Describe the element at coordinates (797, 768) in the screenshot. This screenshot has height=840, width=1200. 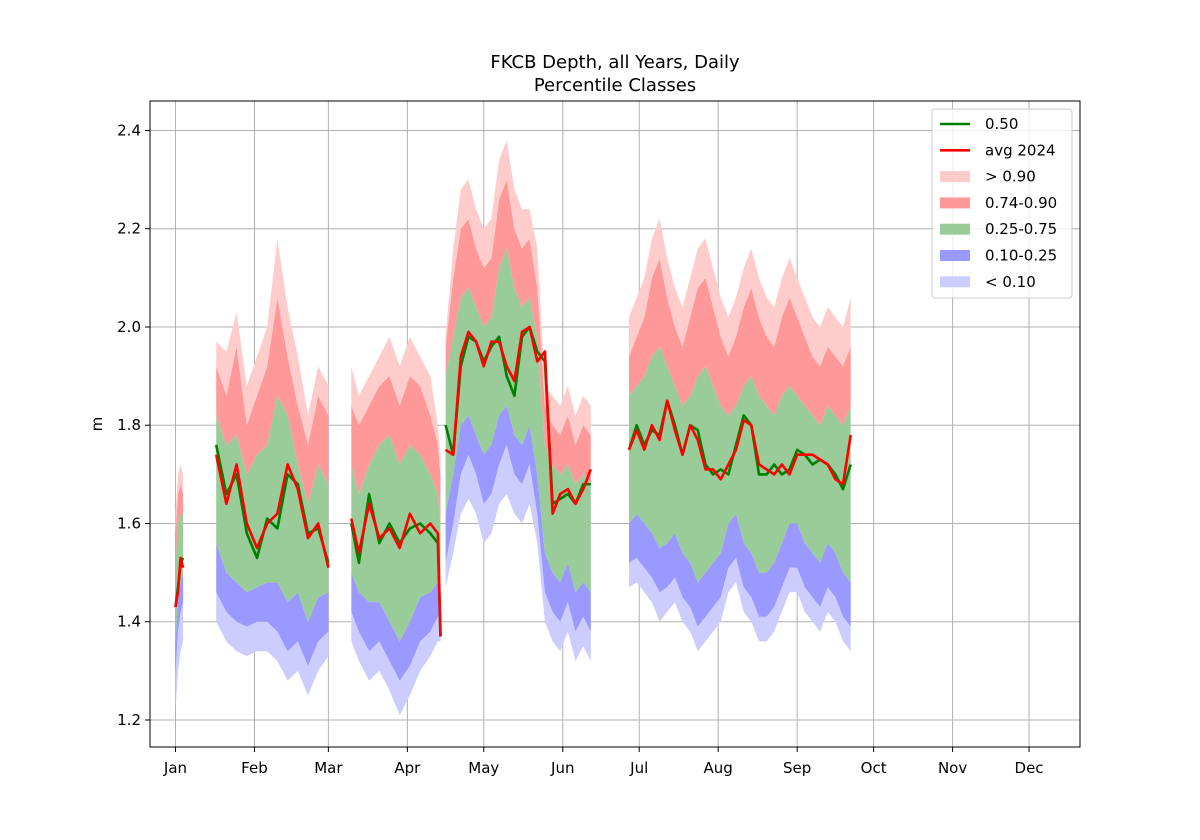
I see `x-tick-label: Sep` at that location.